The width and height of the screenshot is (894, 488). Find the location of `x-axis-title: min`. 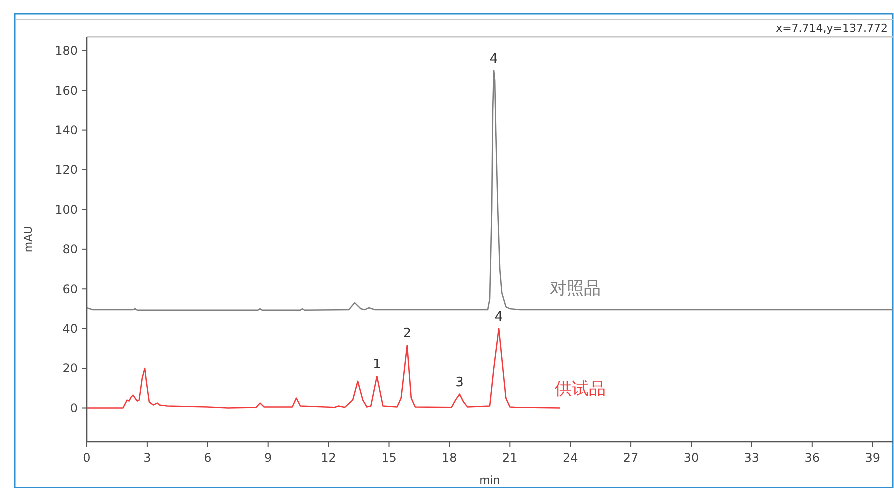

x-axis-title: min is located at coordinates (490, 480).